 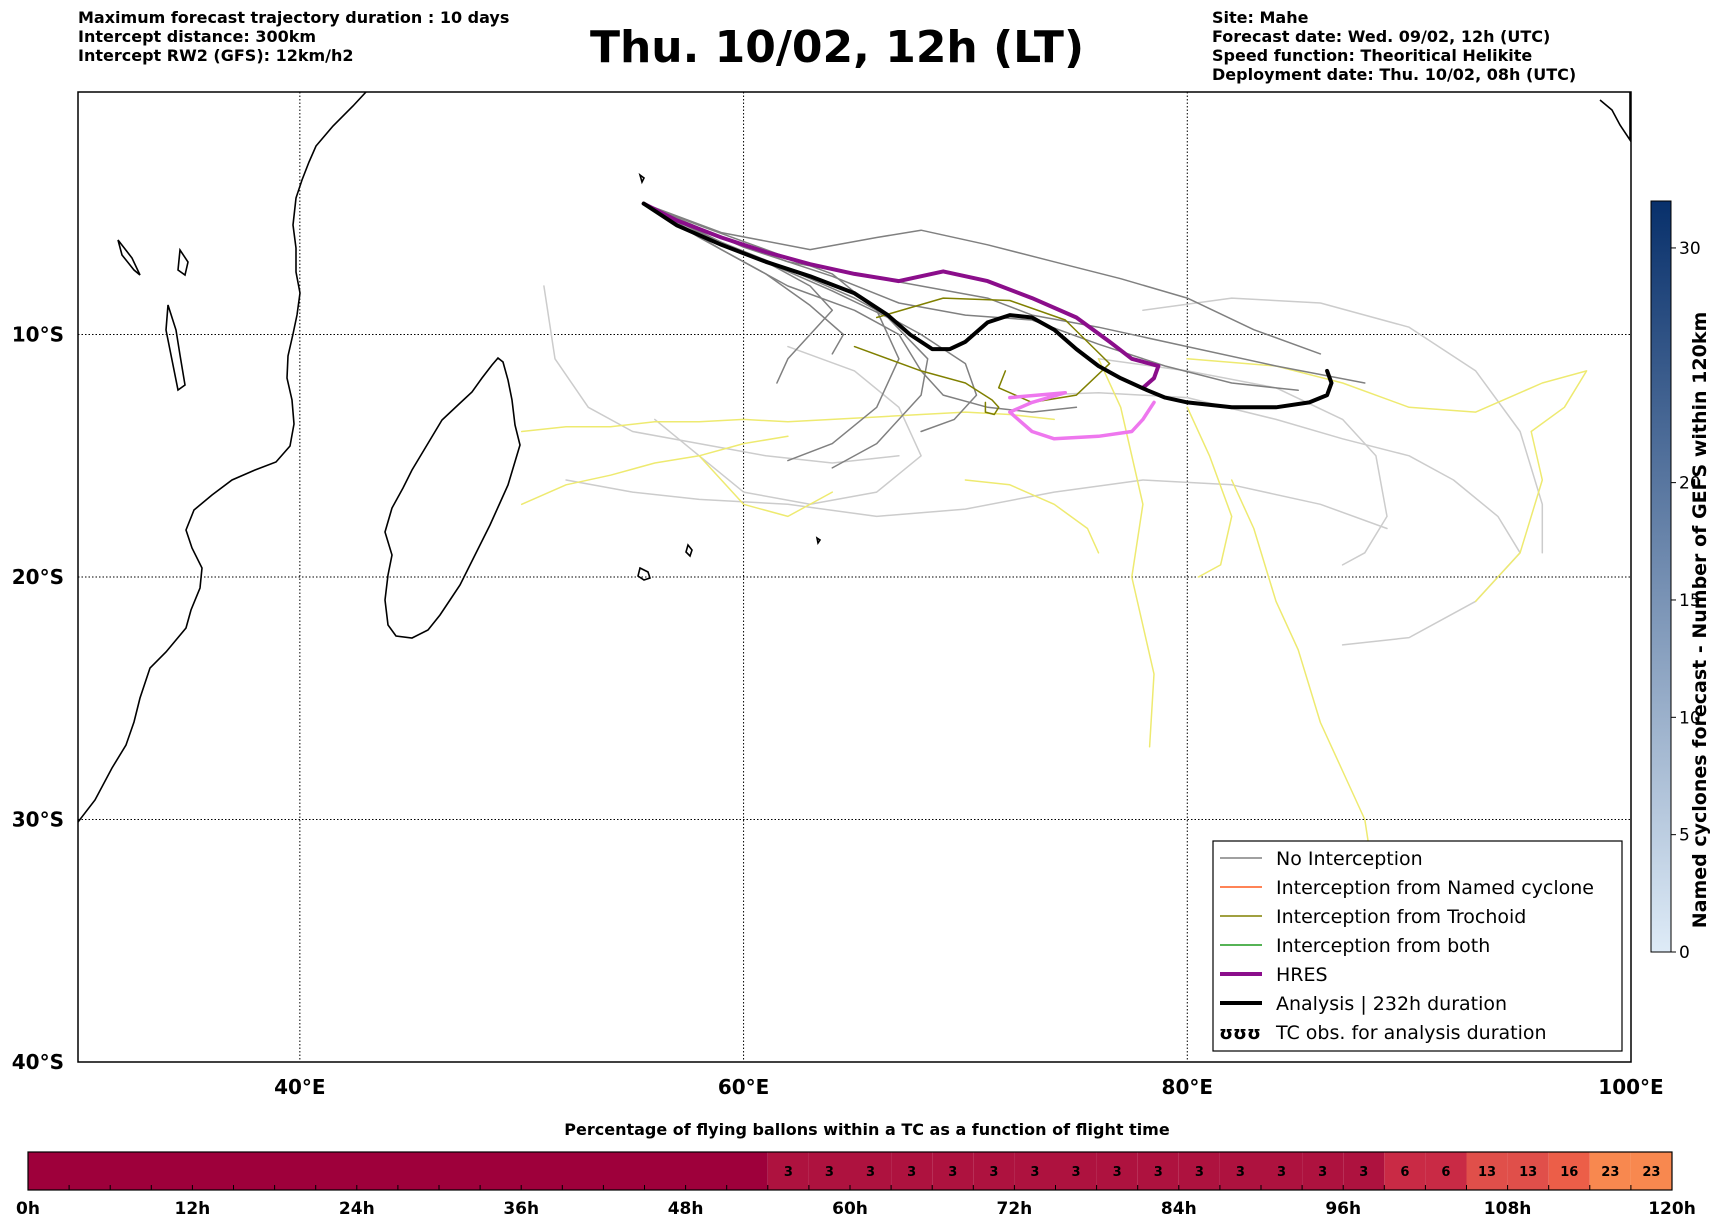 I want to click on colorbar-body, so click(x=1661, y=576).